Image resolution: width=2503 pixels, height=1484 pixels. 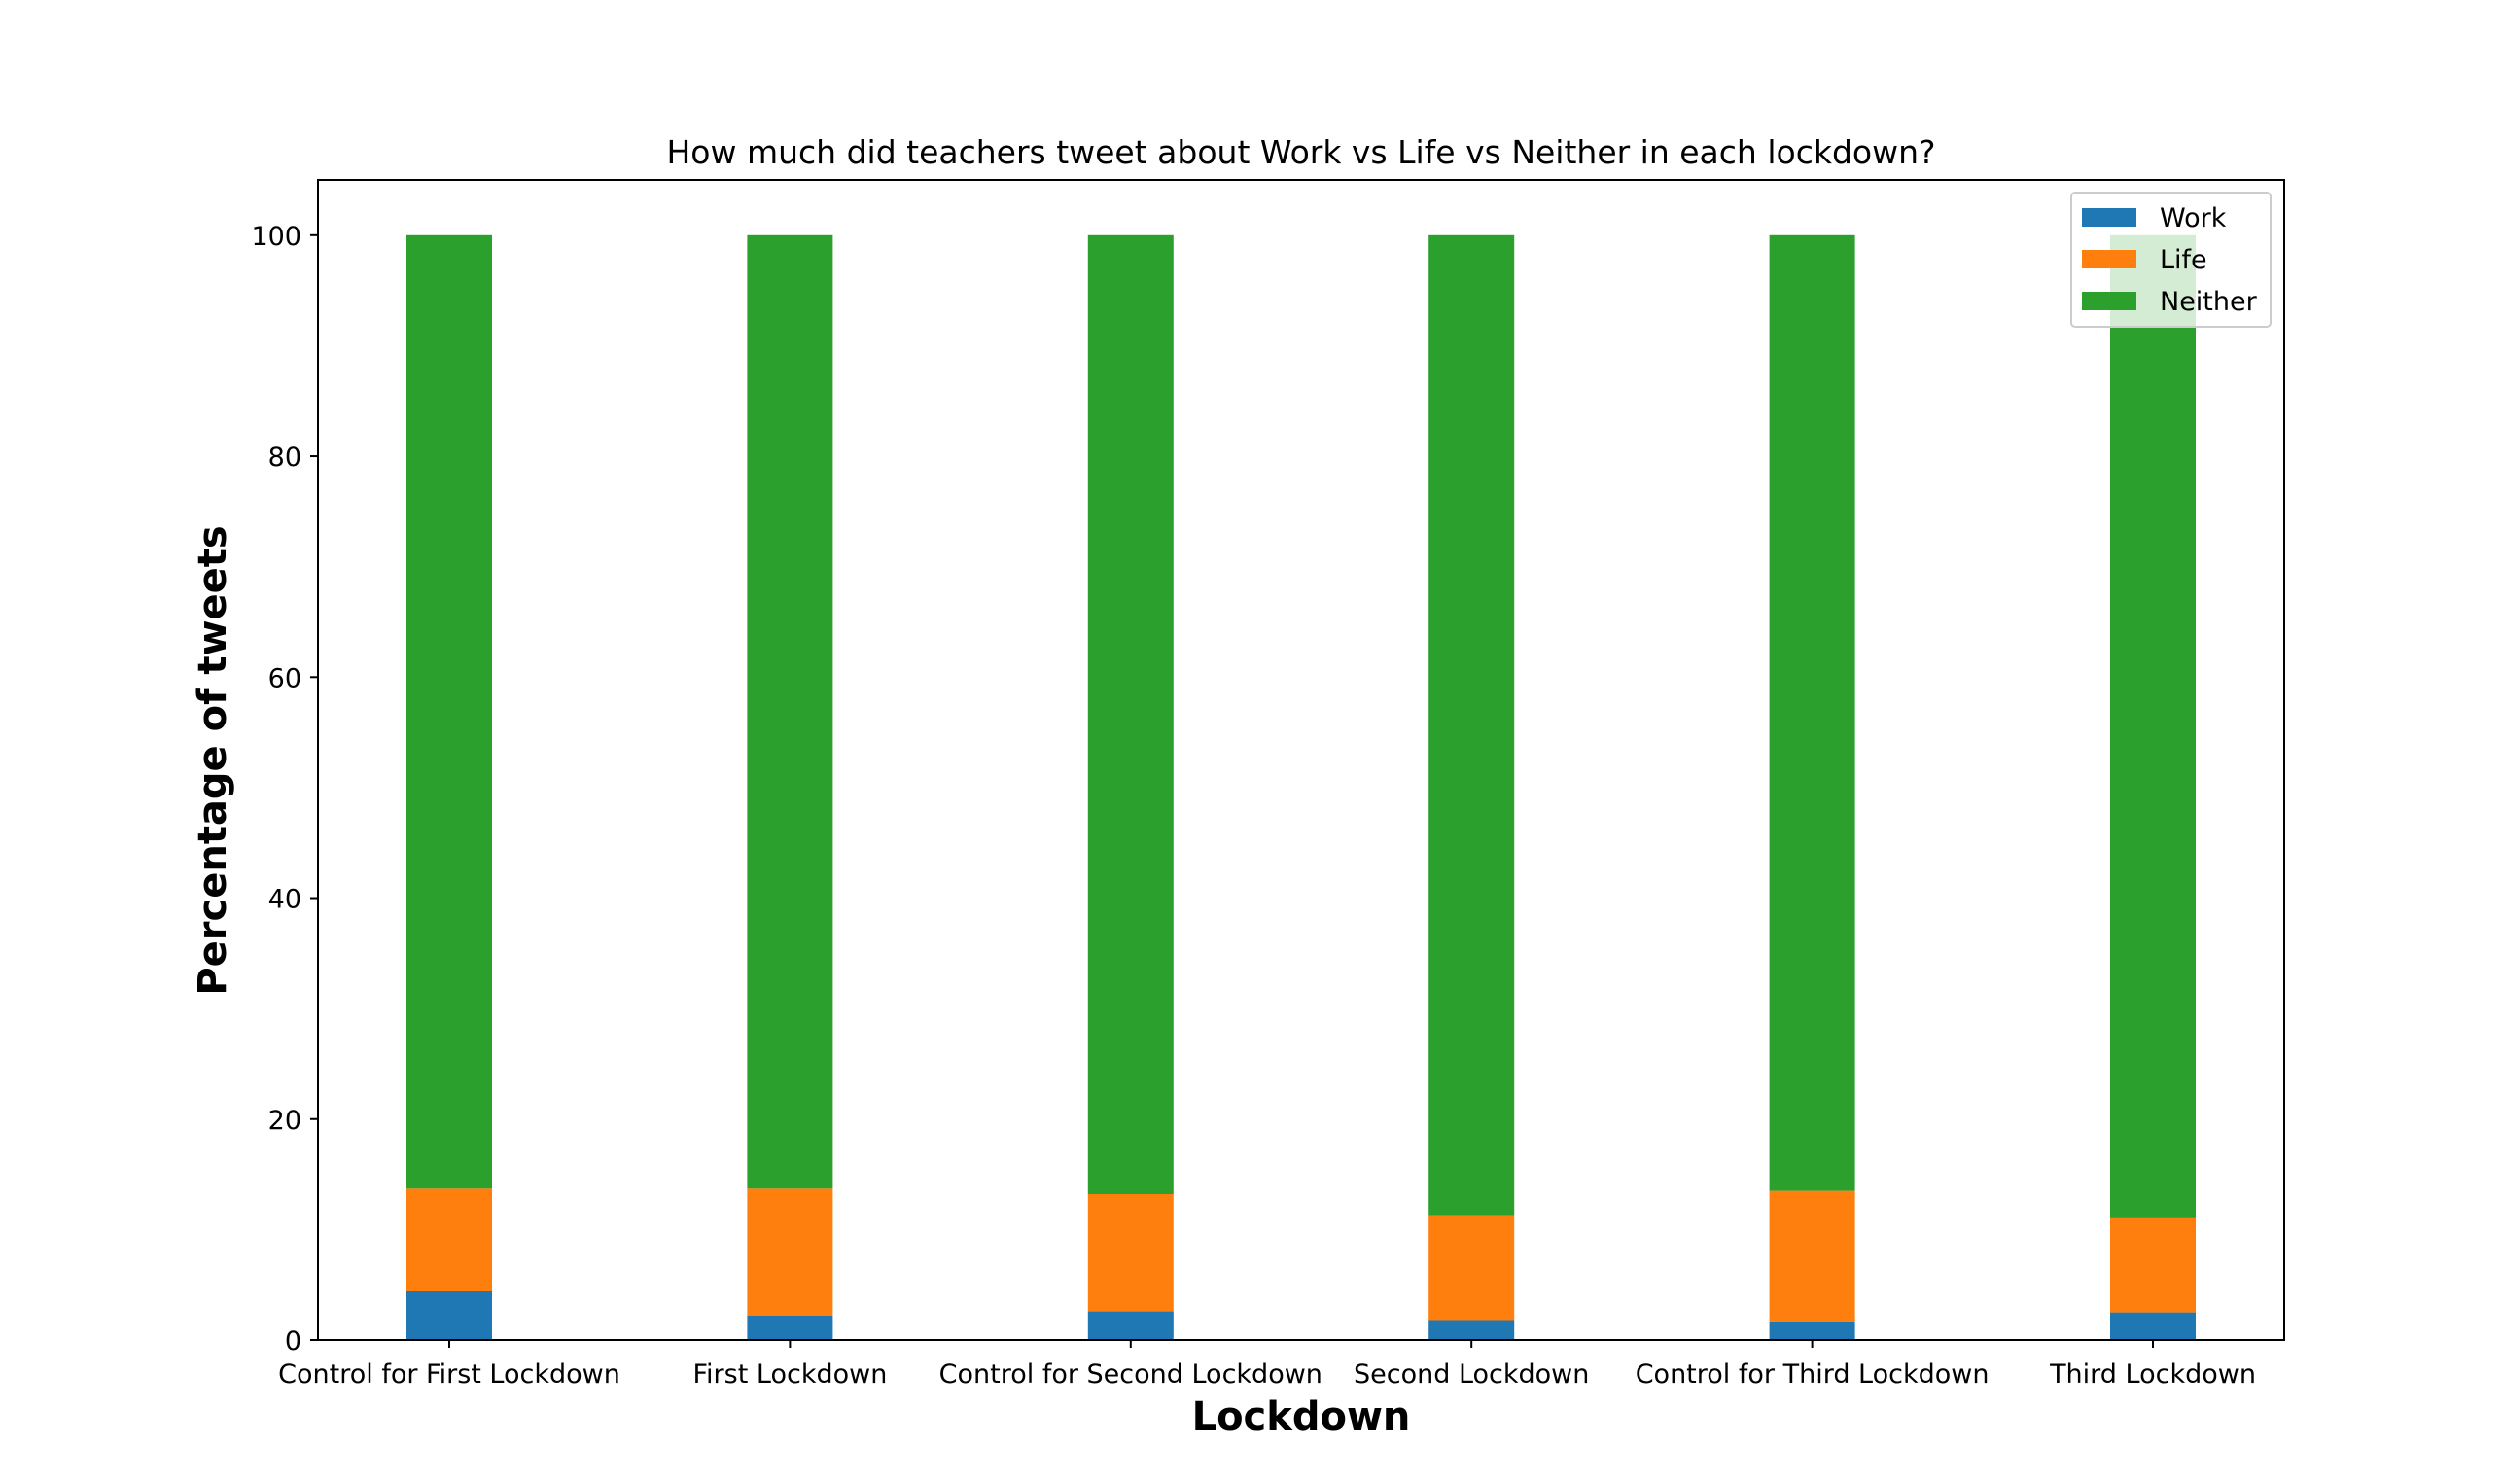 What do you see at coordinates (2184, 260) in the screenshot?
I see `legend-label-life: Life` at bounding box center [2184, 260].